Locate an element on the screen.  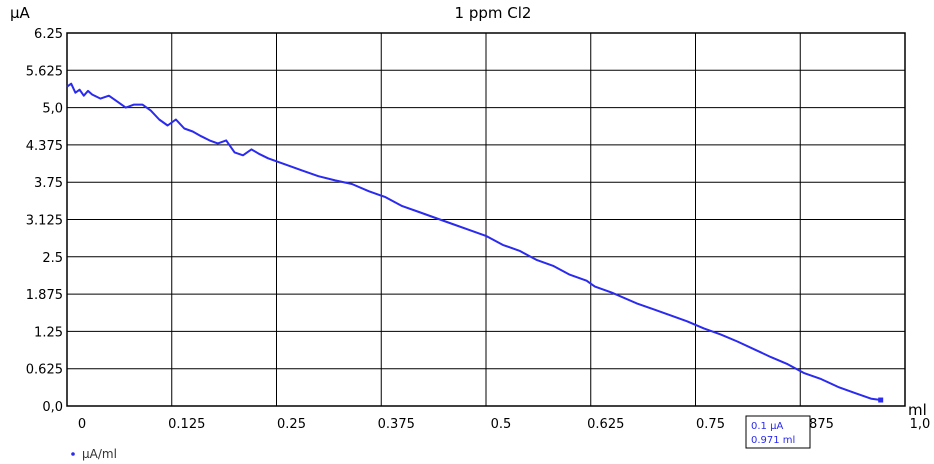
tooltip: 0.1 µA 0.971 ml is located at coordinates (778, 432).